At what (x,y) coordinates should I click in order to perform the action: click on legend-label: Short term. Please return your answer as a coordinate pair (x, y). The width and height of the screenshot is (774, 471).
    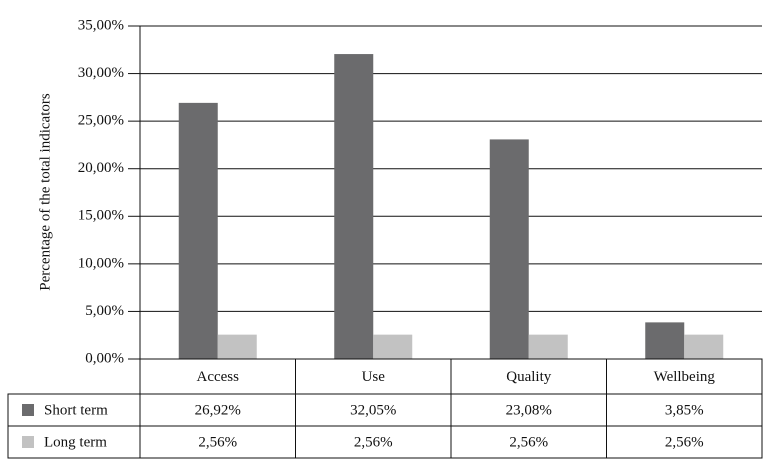
    Looking at the image, I should click on (76, 410).